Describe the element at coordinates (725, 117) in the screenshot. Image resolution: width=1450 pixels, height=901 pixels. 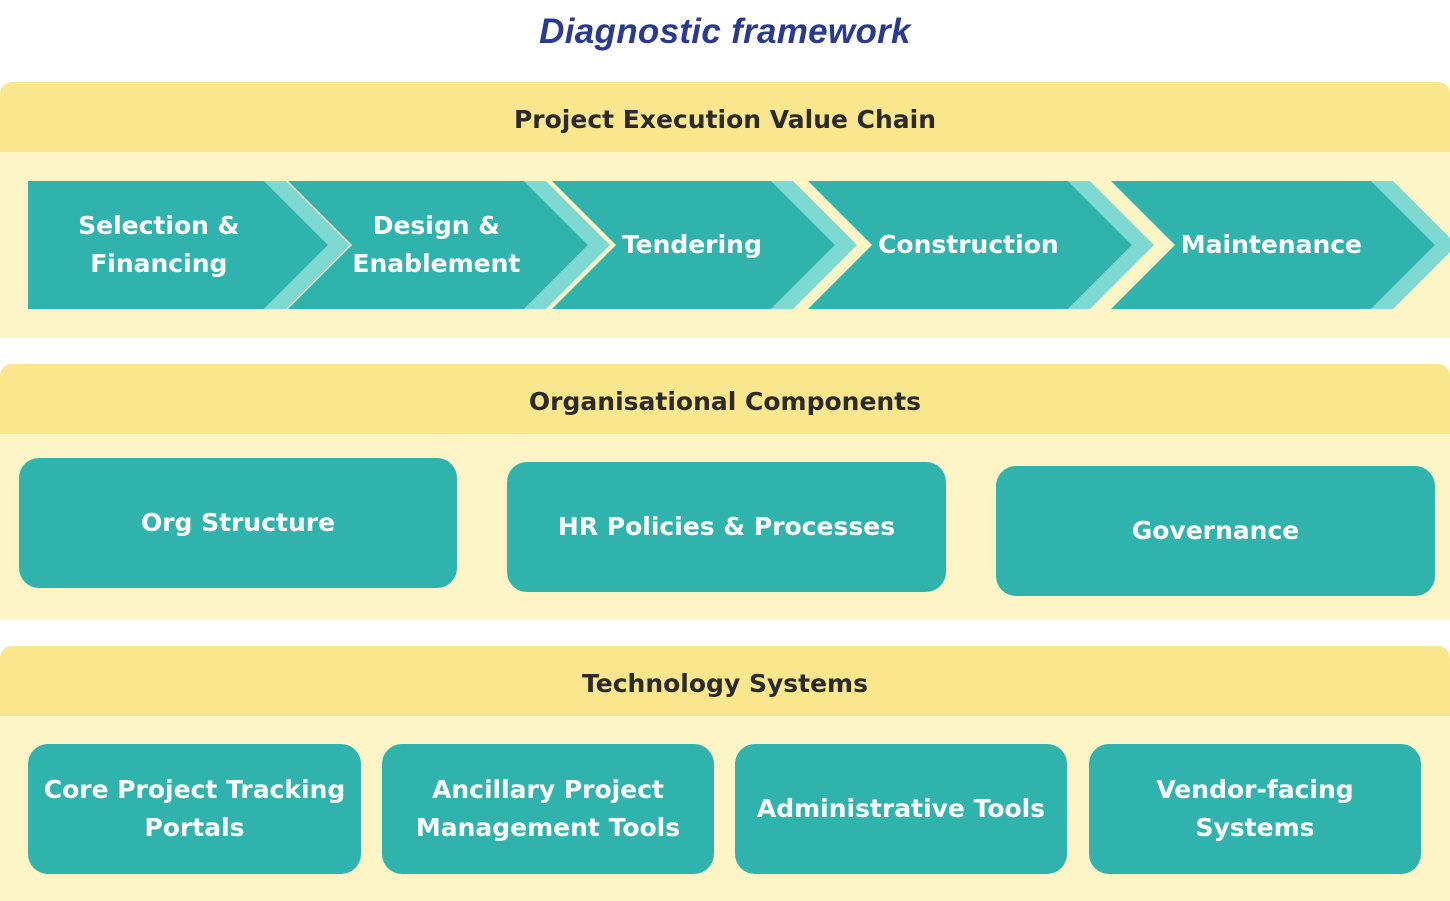
I see `value-chain-header: Project Execution Value Chain` at that location.